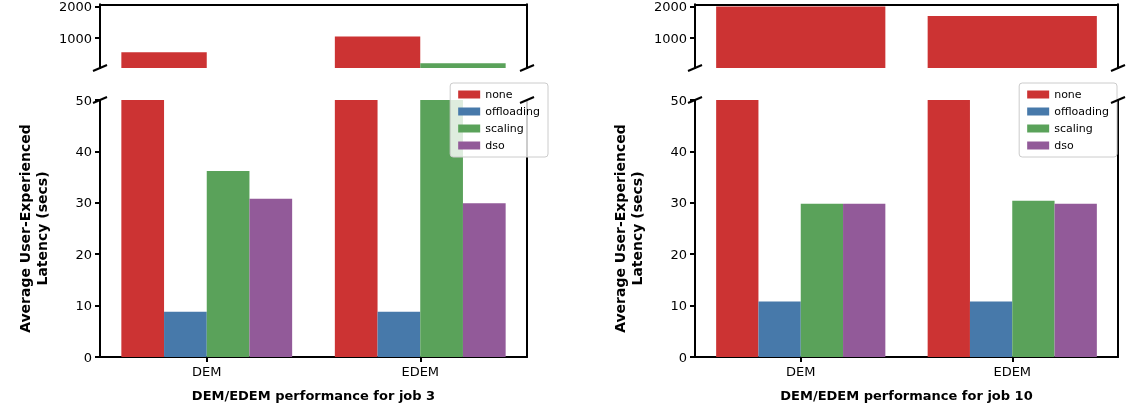 Image resolution: width=1129 pixels, height=416 pixels. I want to click on x-axis-title: DEM/EDEM performance for job 3, so click(313, 395).